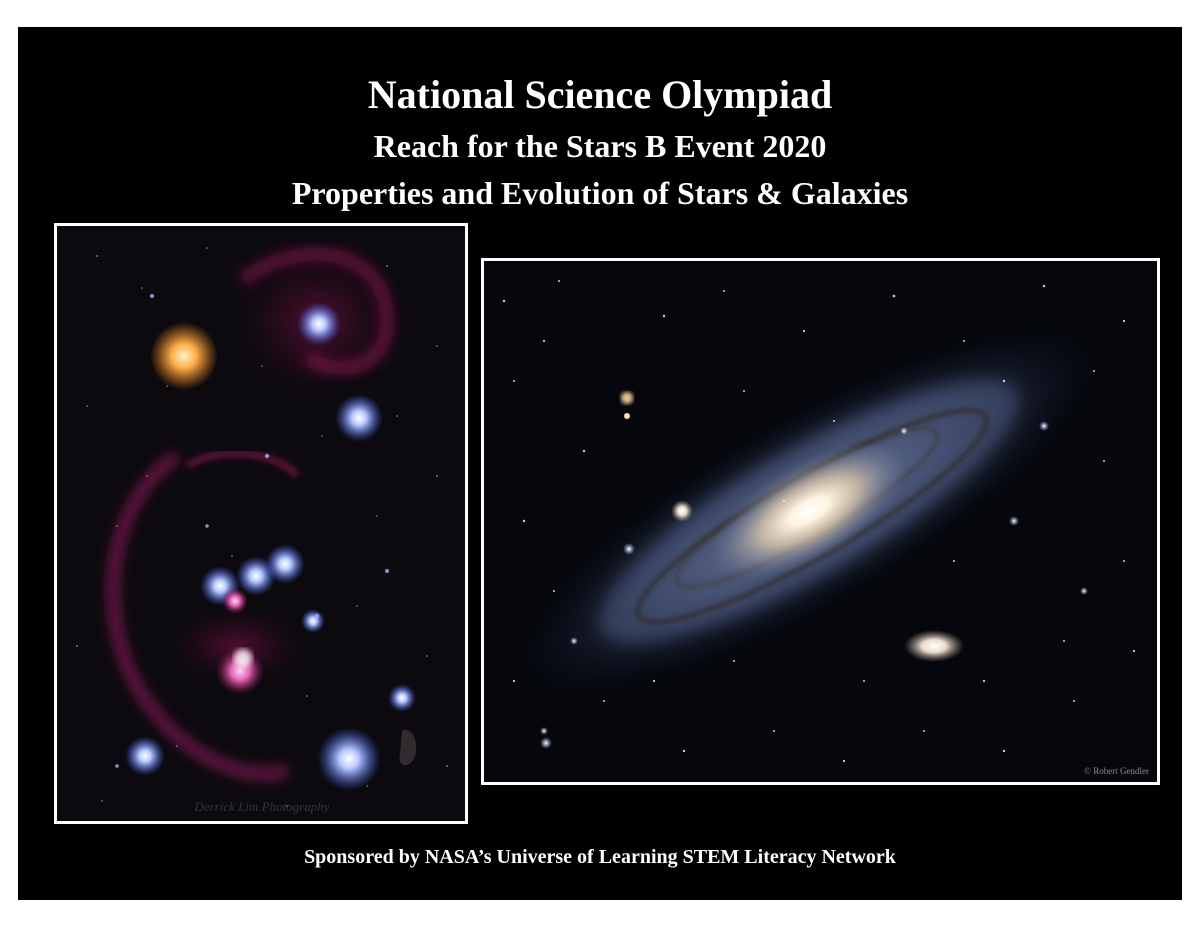  Describe the element at coordinates (261, 806) in the screenshot. I see `orion-watermark: Derrick Lim Photography` at that location.